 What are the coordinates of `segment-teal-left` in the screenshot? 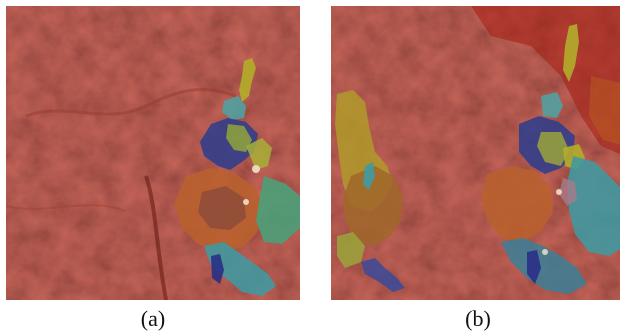 It's located at (369, 176).